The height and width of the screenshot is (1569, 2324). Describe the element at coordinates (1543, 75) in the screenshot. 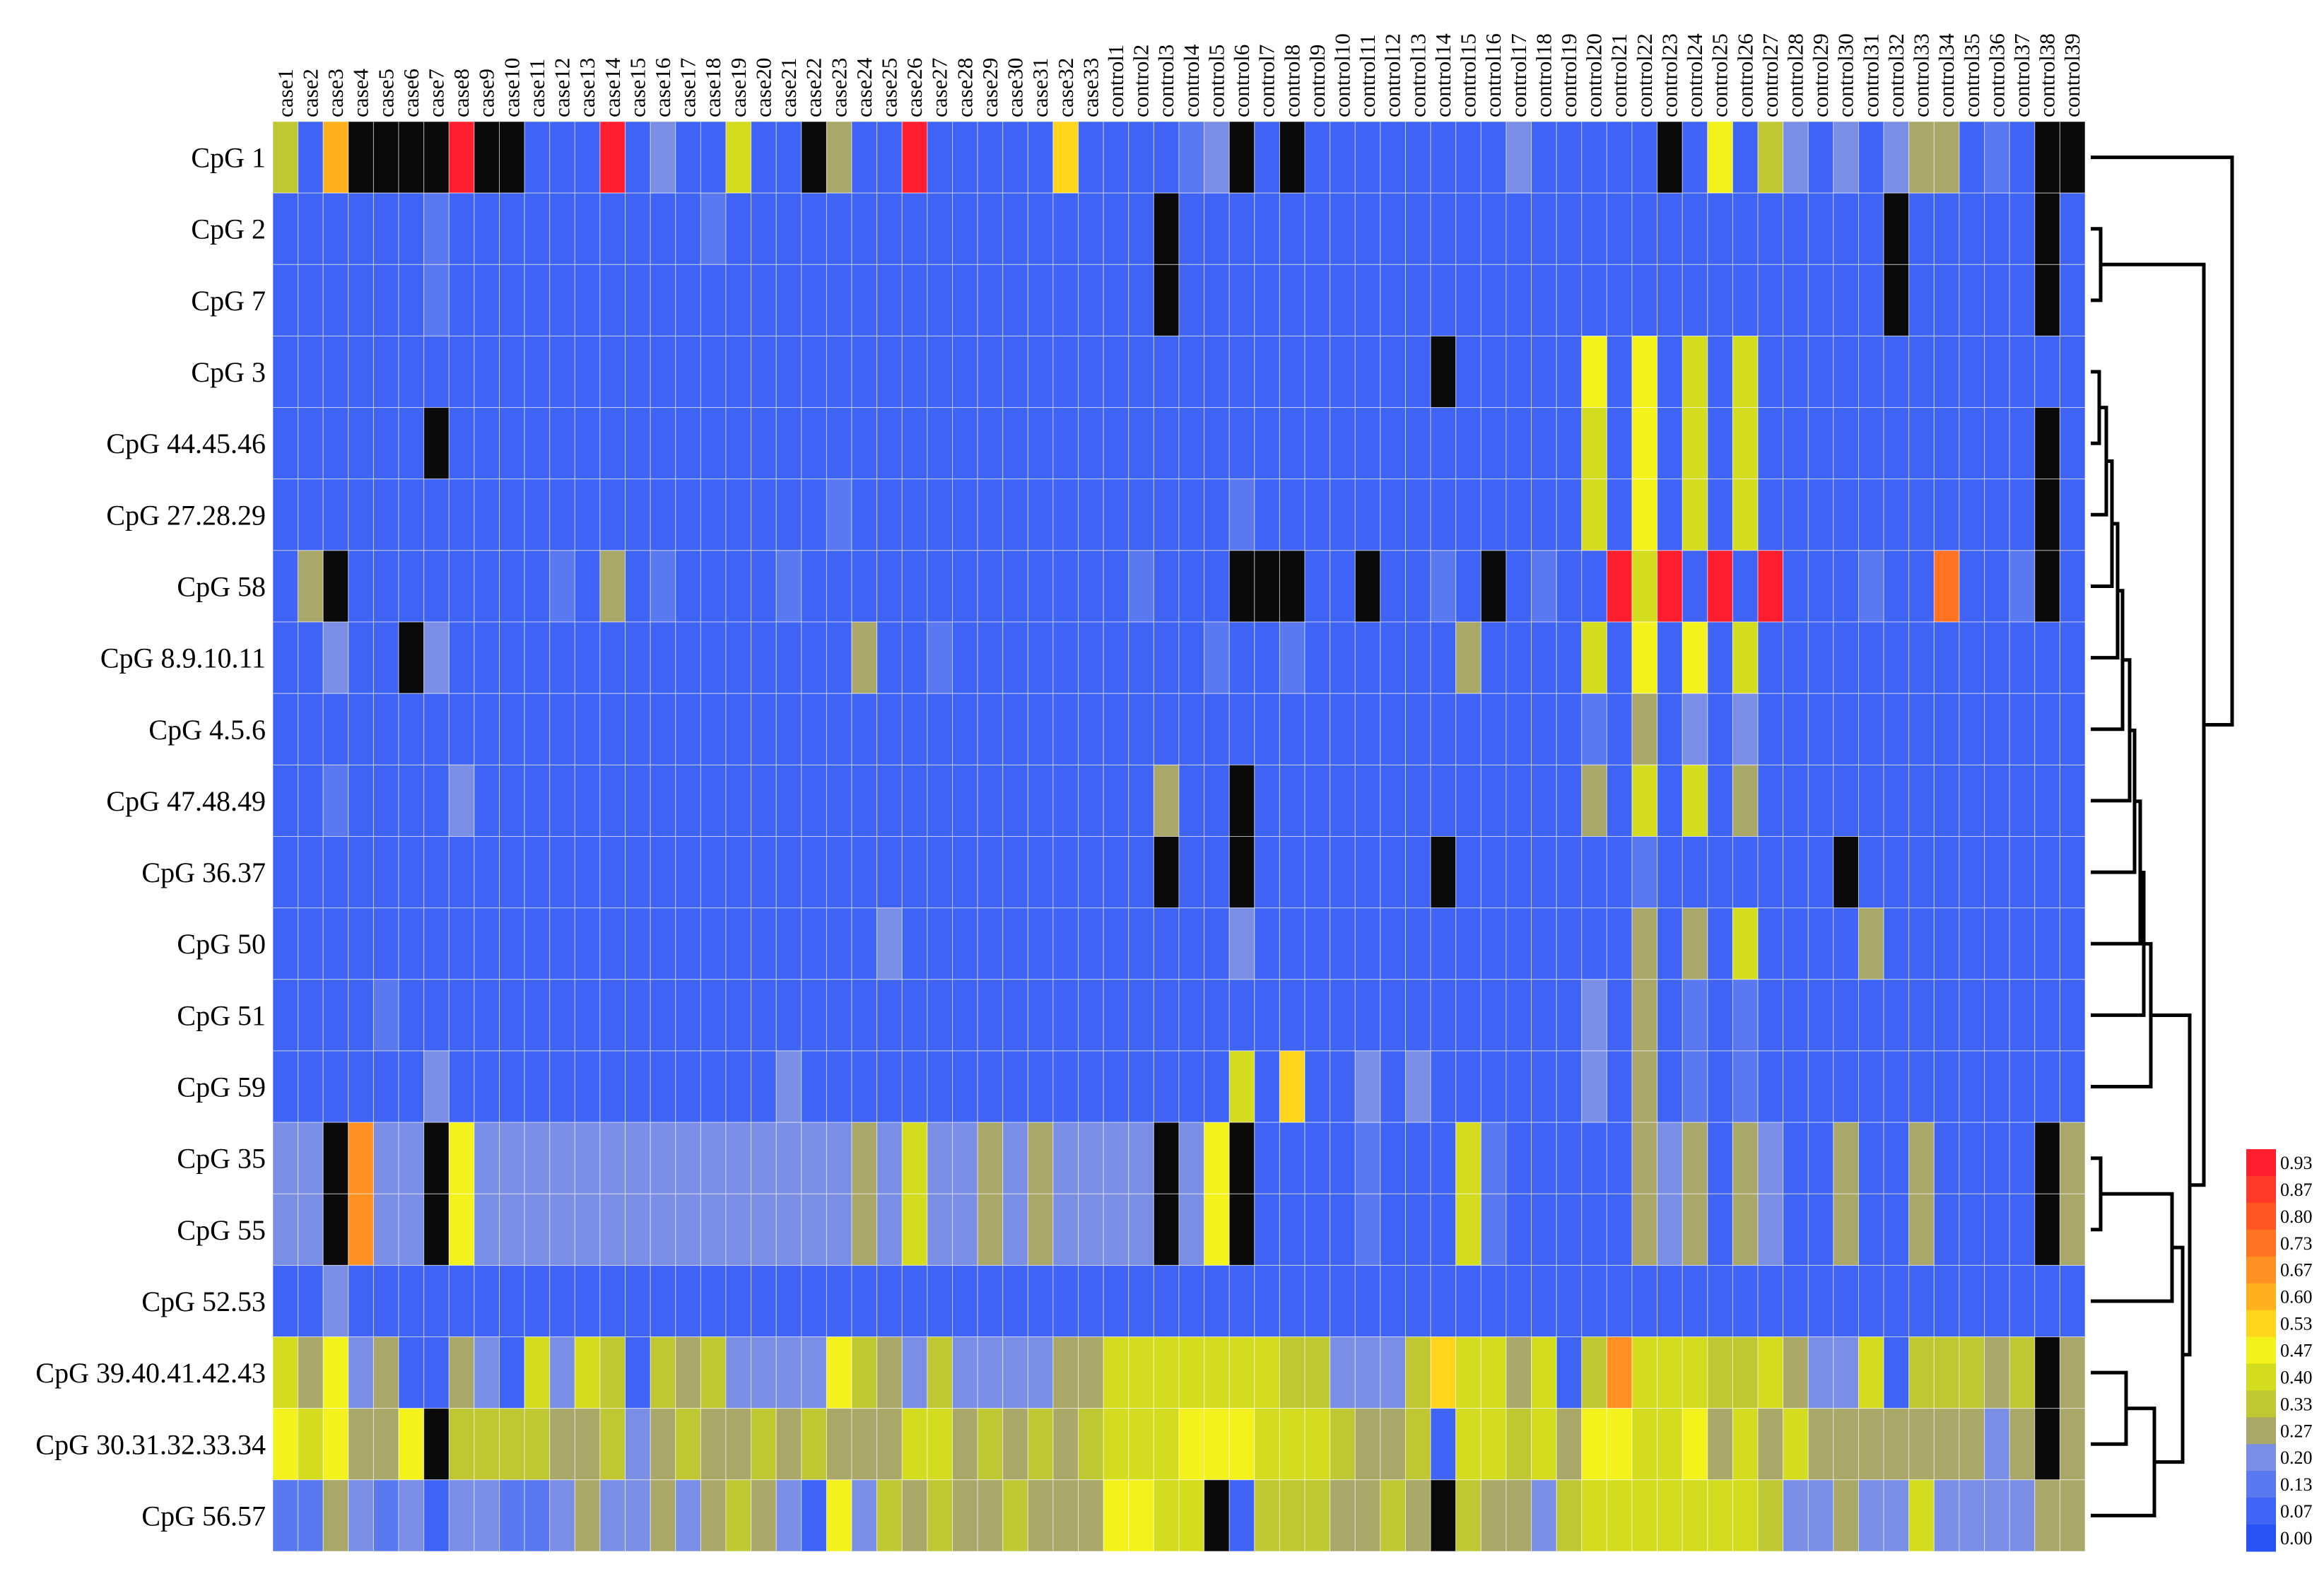

I see `column-label: control18` at that location.